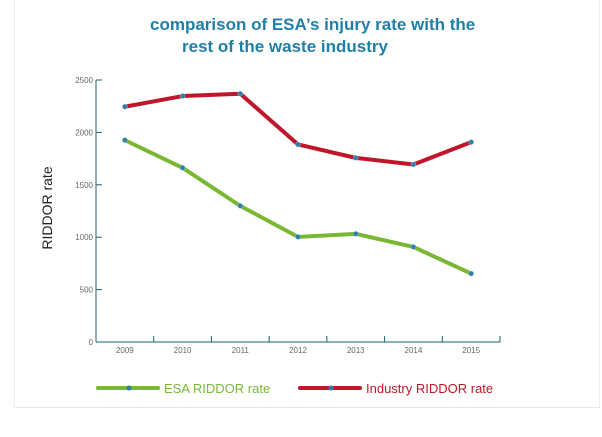 The height and width of the screenshot is (437, 602). What do you see at coordinates (429, 388) in the screenshot?
I see `legend-label: Industry RIDDOR rate` at bounding box center [429, 388].